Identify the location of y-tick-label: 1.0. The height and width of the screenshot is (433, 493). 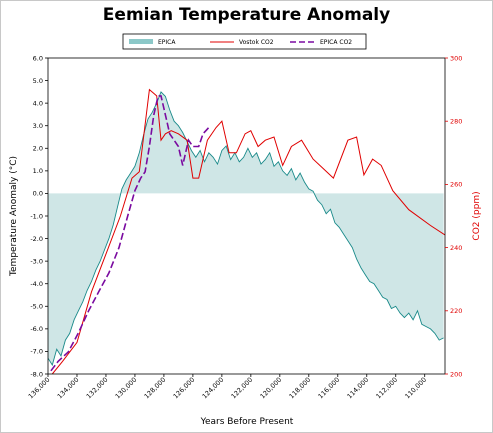
(38, 171).